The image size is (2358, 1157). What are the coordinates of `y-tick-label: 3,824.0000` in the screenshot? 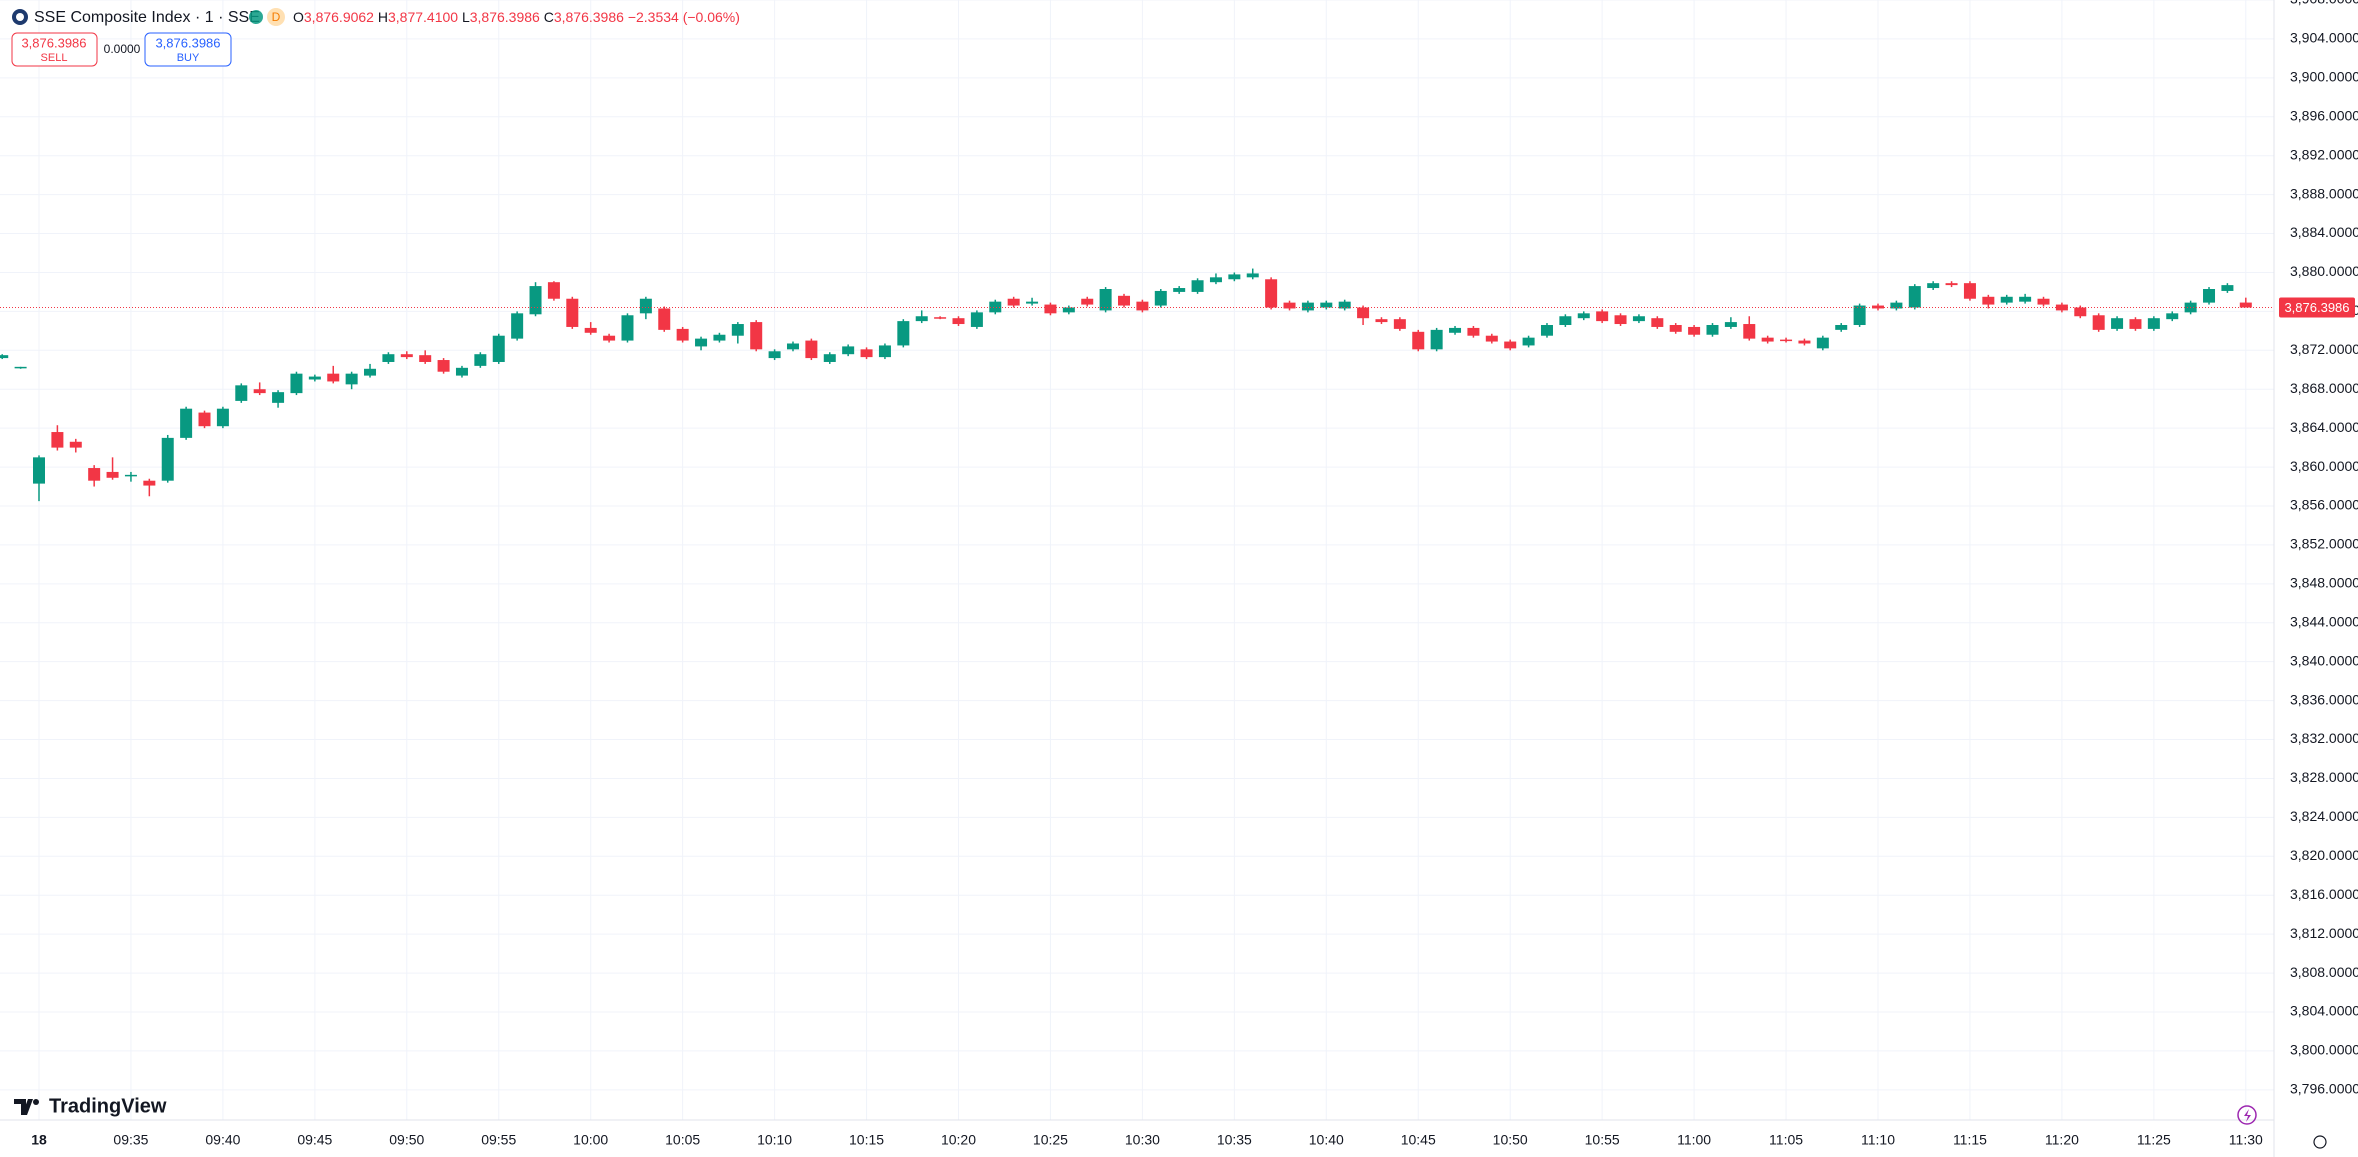 It's located at (2324, 816).